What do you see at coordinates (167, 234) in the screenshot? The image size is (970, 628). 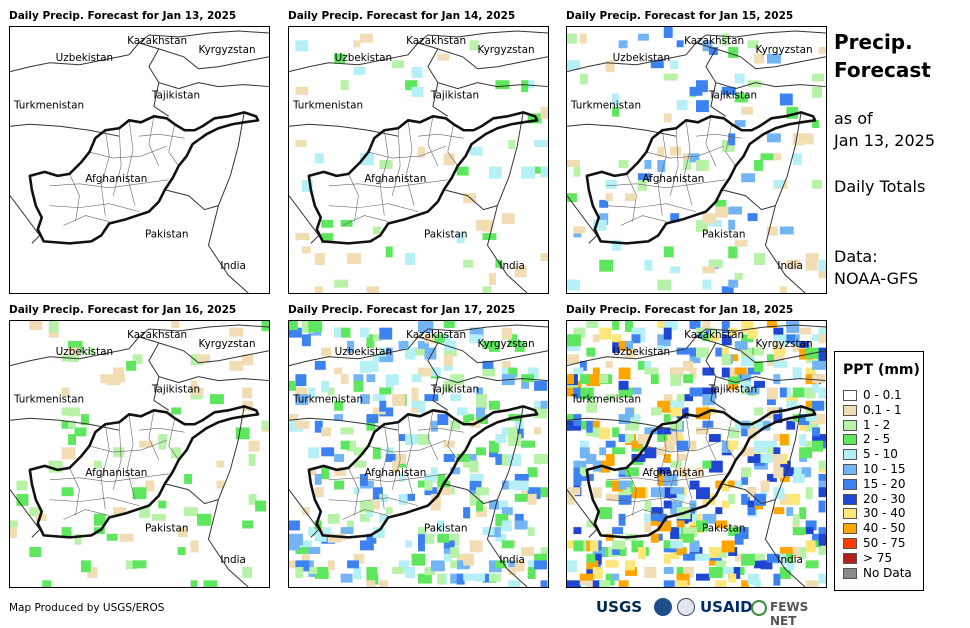 I see `country-label-pakistan: Pakistan` at bounding box center [167, 234].